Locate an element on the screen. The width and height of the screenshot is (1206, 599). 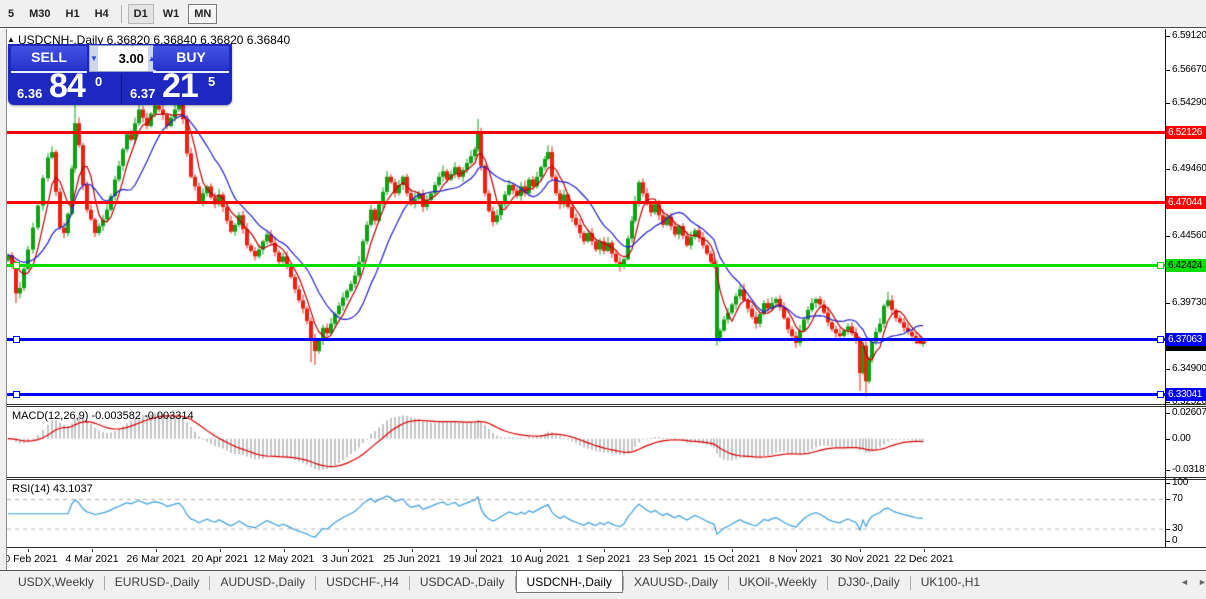
timeframe-button-w1: W1 is located at coordinates (171, 13).